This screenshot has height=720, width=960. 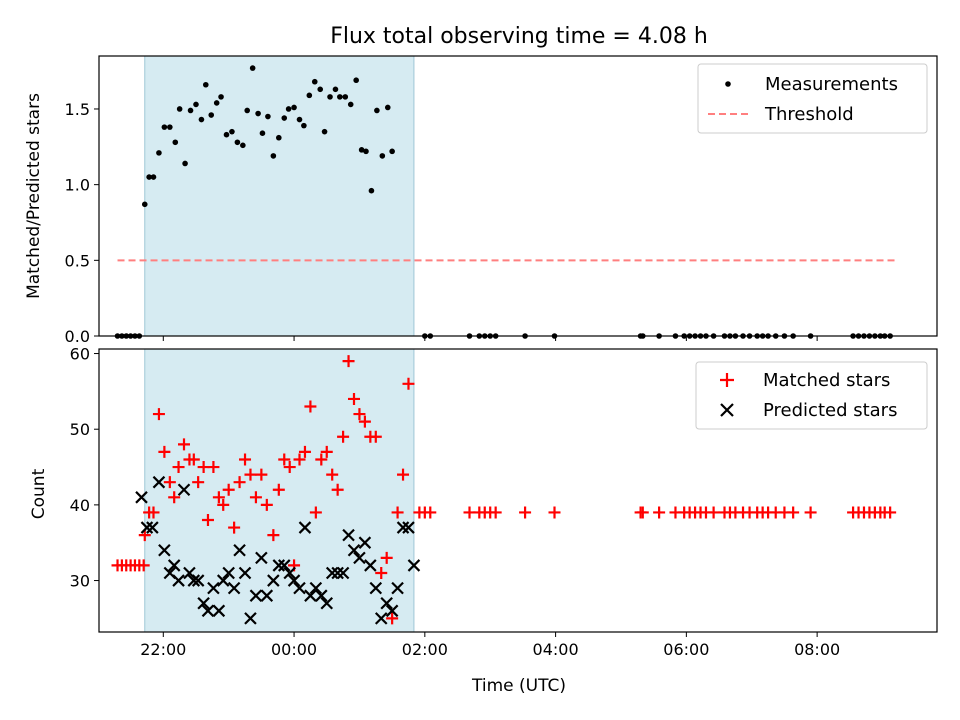 What do you see at coordinates (425, 649) in the screenshot?
I see `x-tick-label: 02:00` at bounding box center [425, 649].